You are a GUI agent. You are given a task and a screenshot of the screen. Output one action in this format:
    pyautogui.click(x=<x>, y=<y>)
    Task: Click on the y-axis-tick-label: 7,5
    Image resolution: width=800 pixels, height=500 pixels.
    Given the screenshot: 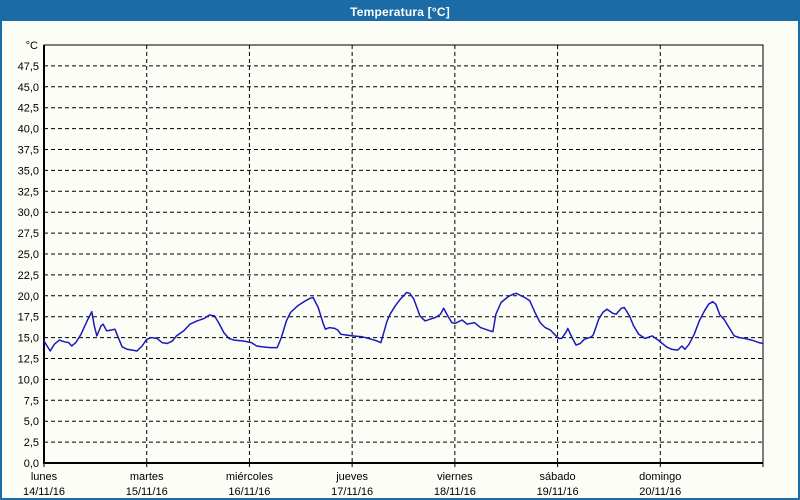 What is the action you would take?
    pyautogui.click(x=31, y=401)
    